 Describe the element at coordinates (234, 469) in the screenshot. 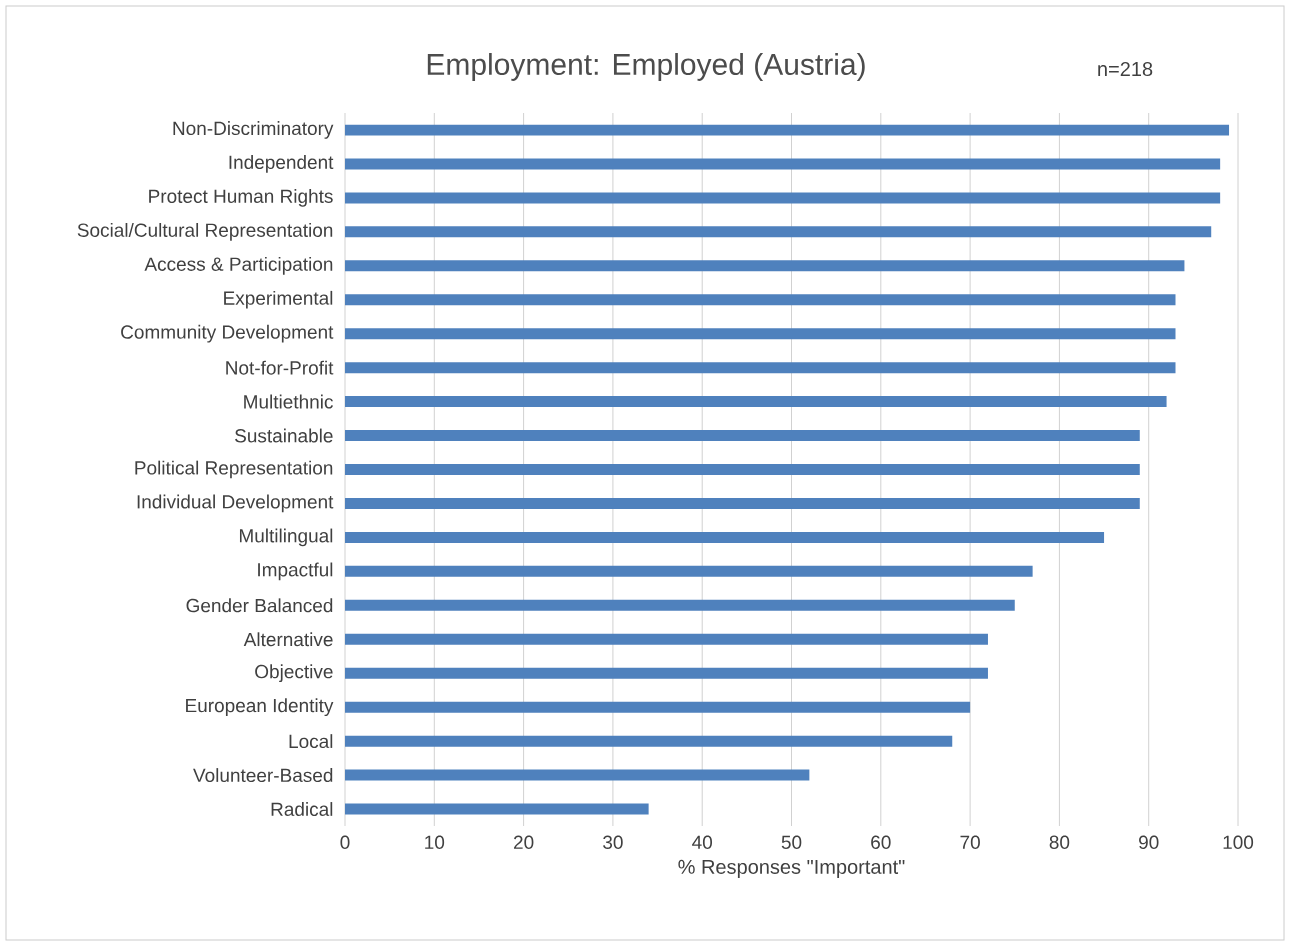

I see `y-tick-label: Political Representation` at that location.